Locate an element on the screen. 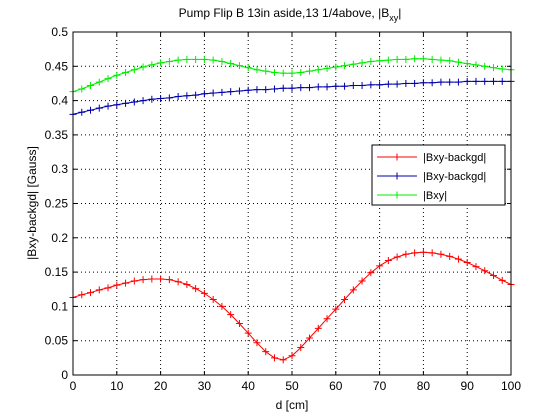 The height and width of the screenshot is (420, 560). x-tick-label: 80 is located at coordinates (424, 386).